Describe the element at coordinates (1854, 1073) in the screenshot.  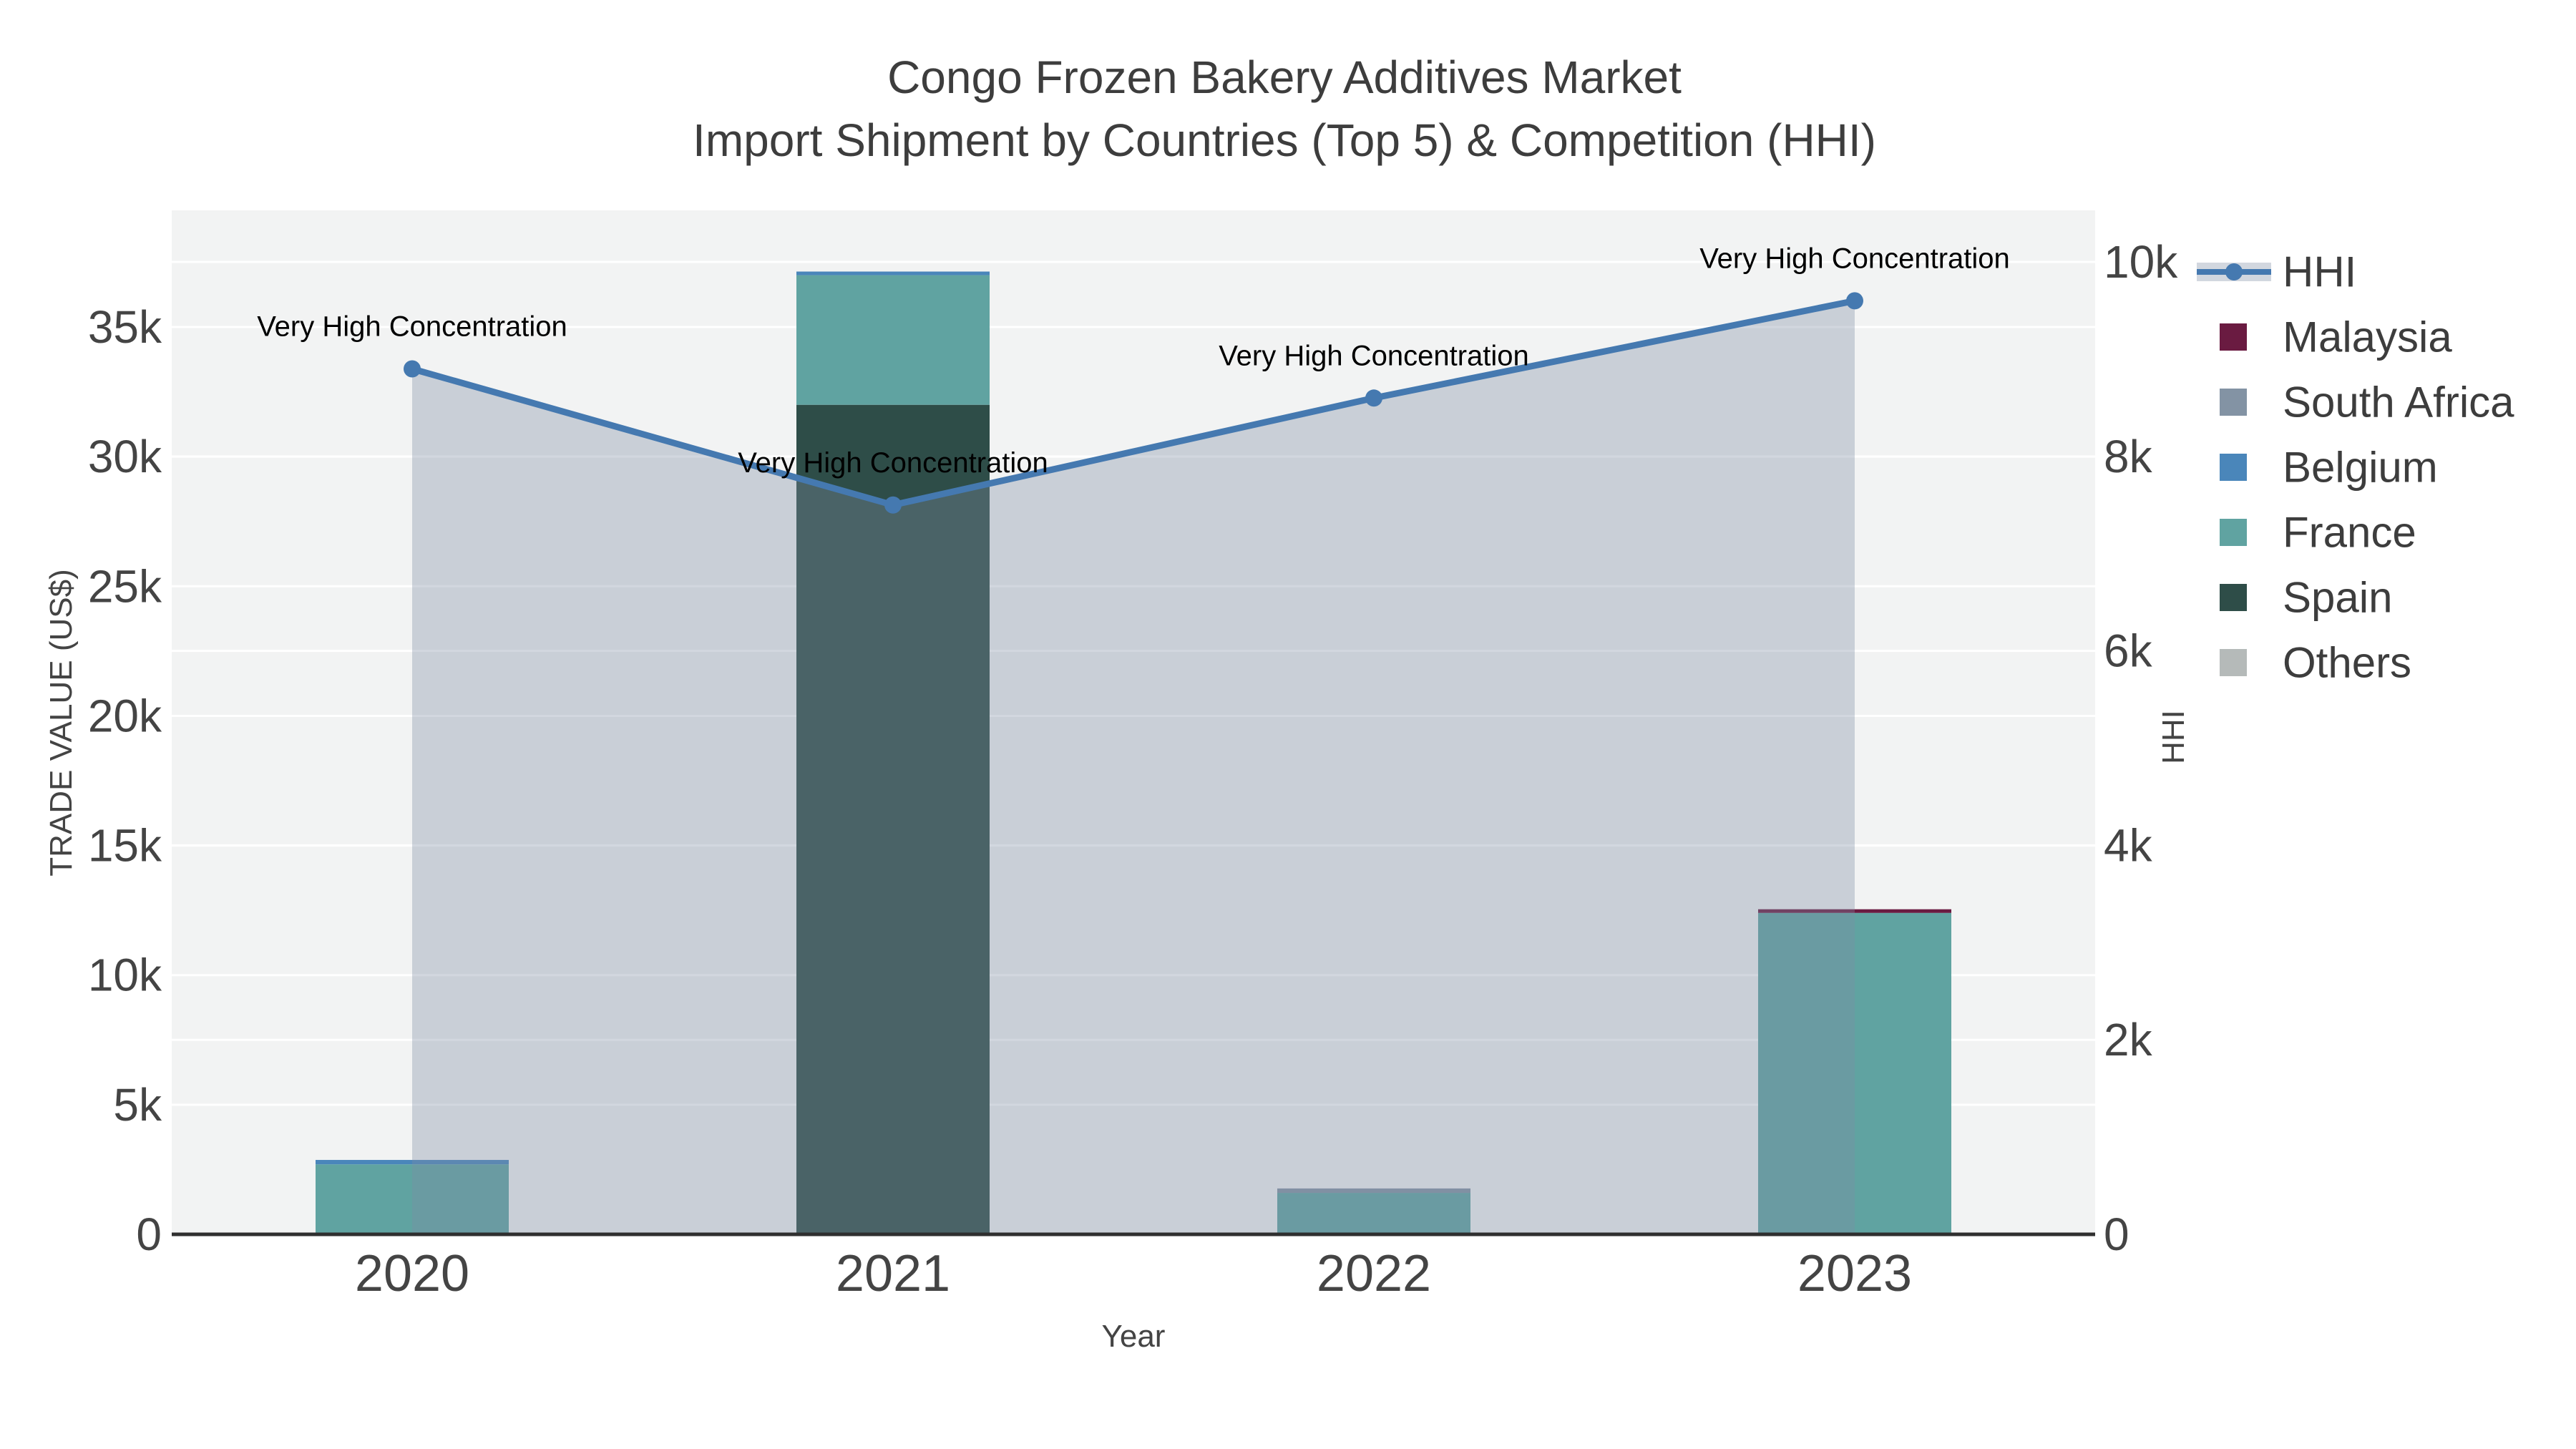
I see `bar-segment-france-2023` at that location.